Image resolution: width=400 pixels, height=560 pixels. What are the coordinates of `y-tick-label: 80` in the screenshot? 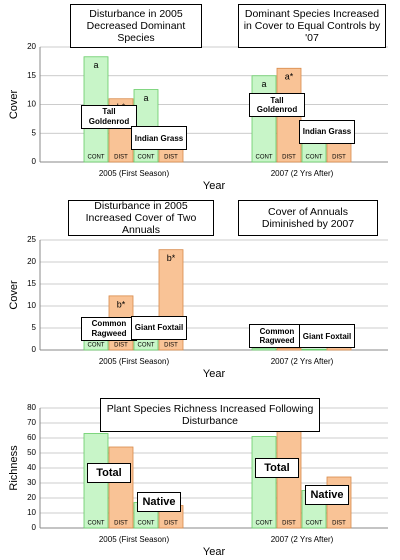 It's located at (31, 407).